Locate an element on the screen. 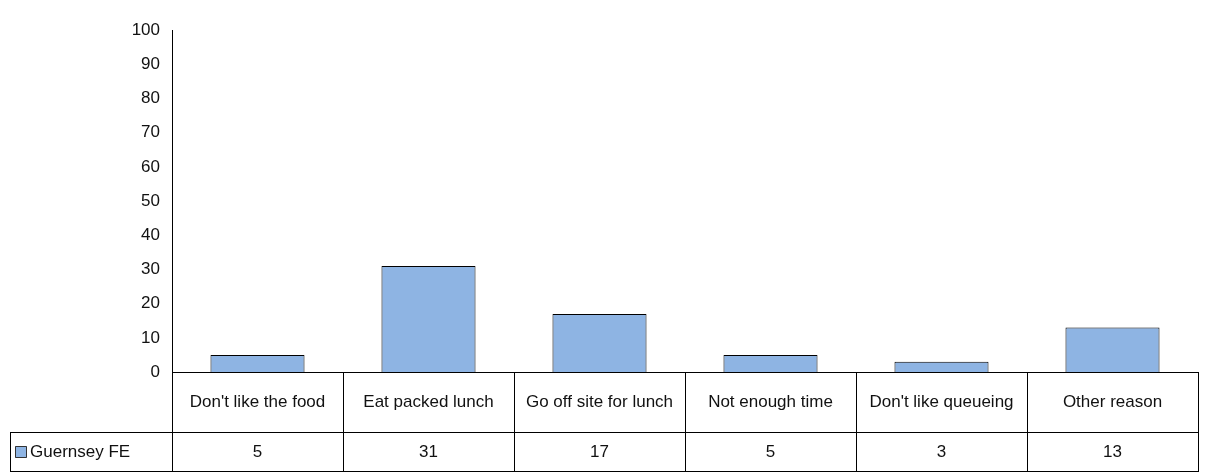  y-tick-label: 60 is located at coordinates (150, 166).